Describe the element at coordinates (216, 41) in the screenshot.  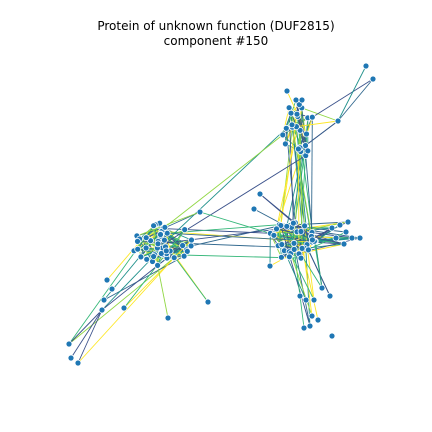
I see `title-line-2: component #150` at that location.